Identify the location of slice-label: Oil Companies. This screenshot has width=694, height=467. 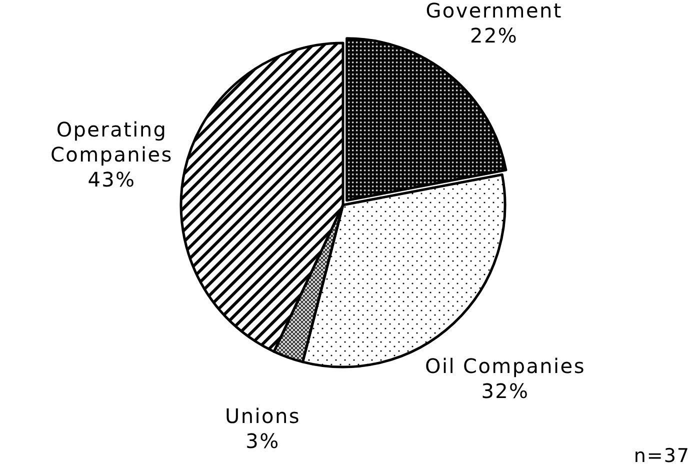
(505, 366).